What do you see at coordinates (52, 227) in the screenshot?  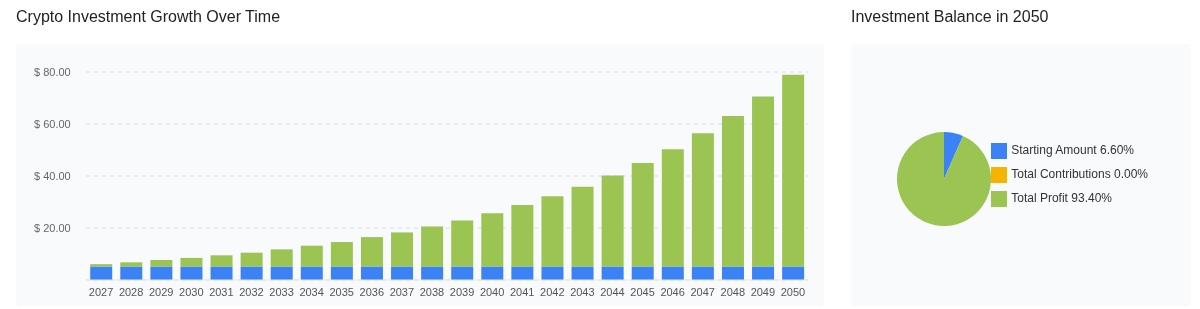 I see `y-tick-label: $ 20.00` at bounding box center [52, 227].